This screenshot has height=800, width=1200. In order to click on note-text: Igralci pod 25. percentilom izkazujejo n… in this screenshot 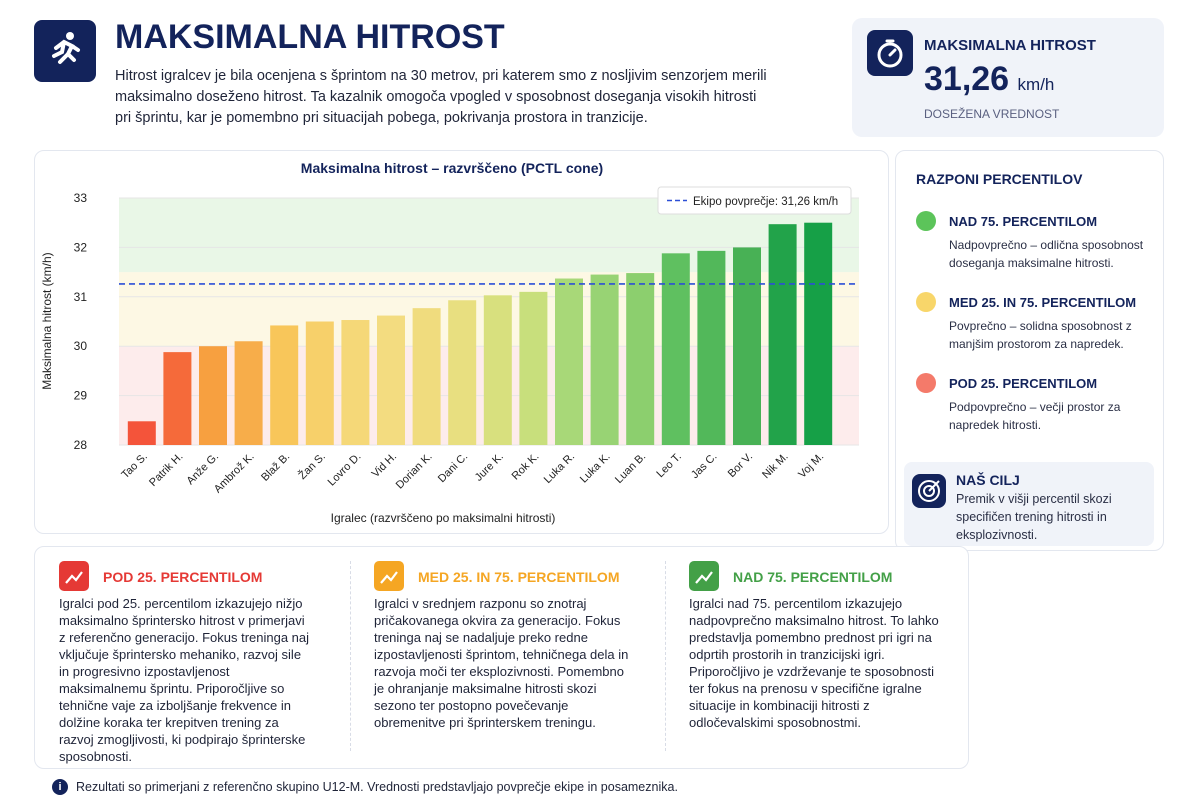, I will do `click(184, 680)`.